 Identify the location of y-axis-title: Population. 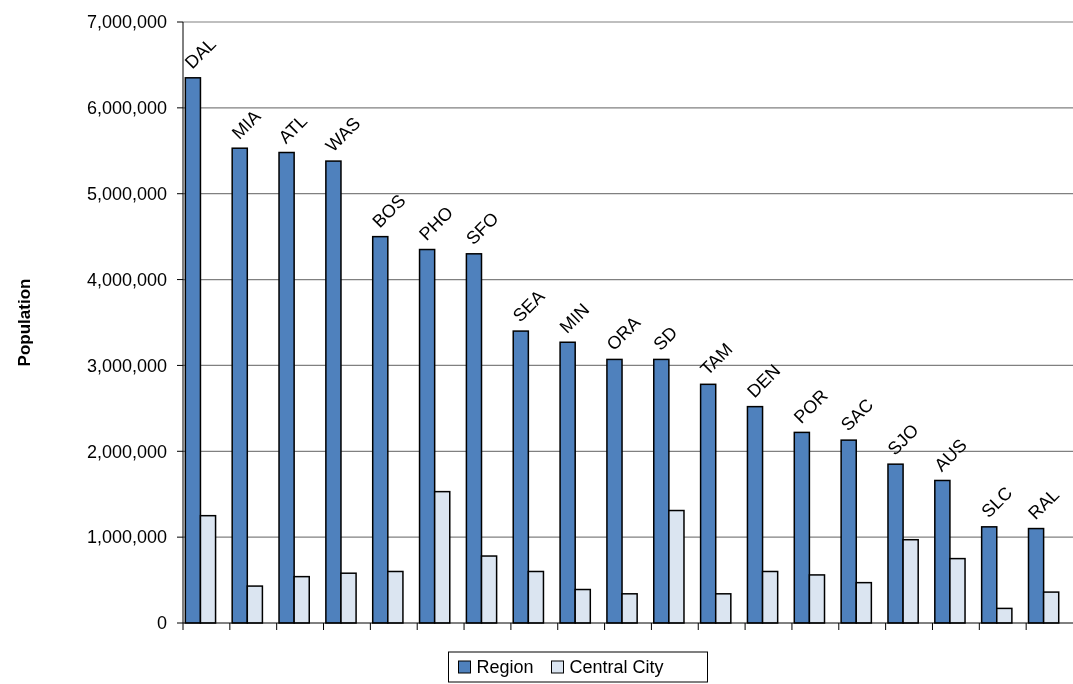
(24, 322).